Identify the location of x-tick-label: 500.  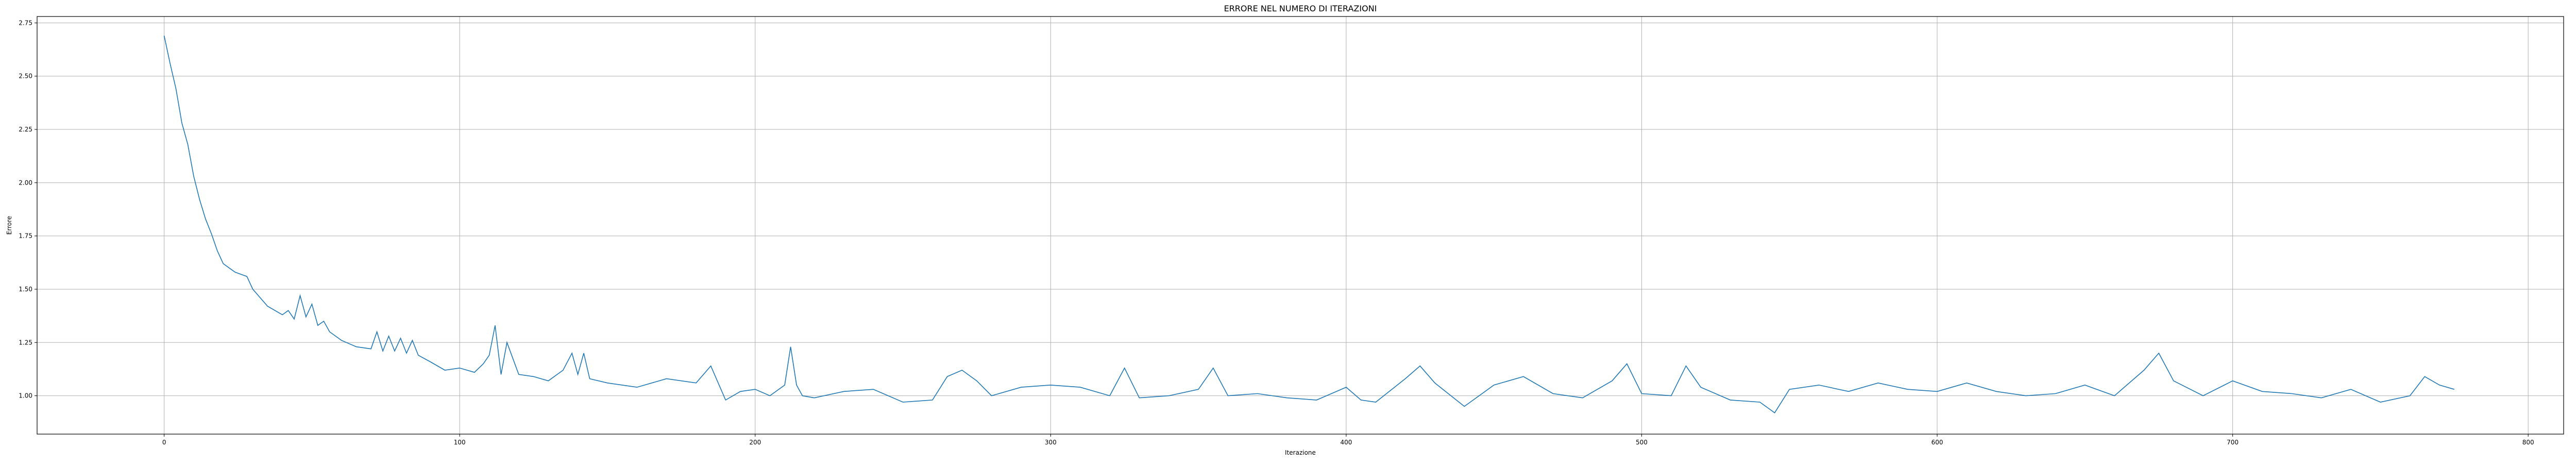
(1642, 442).